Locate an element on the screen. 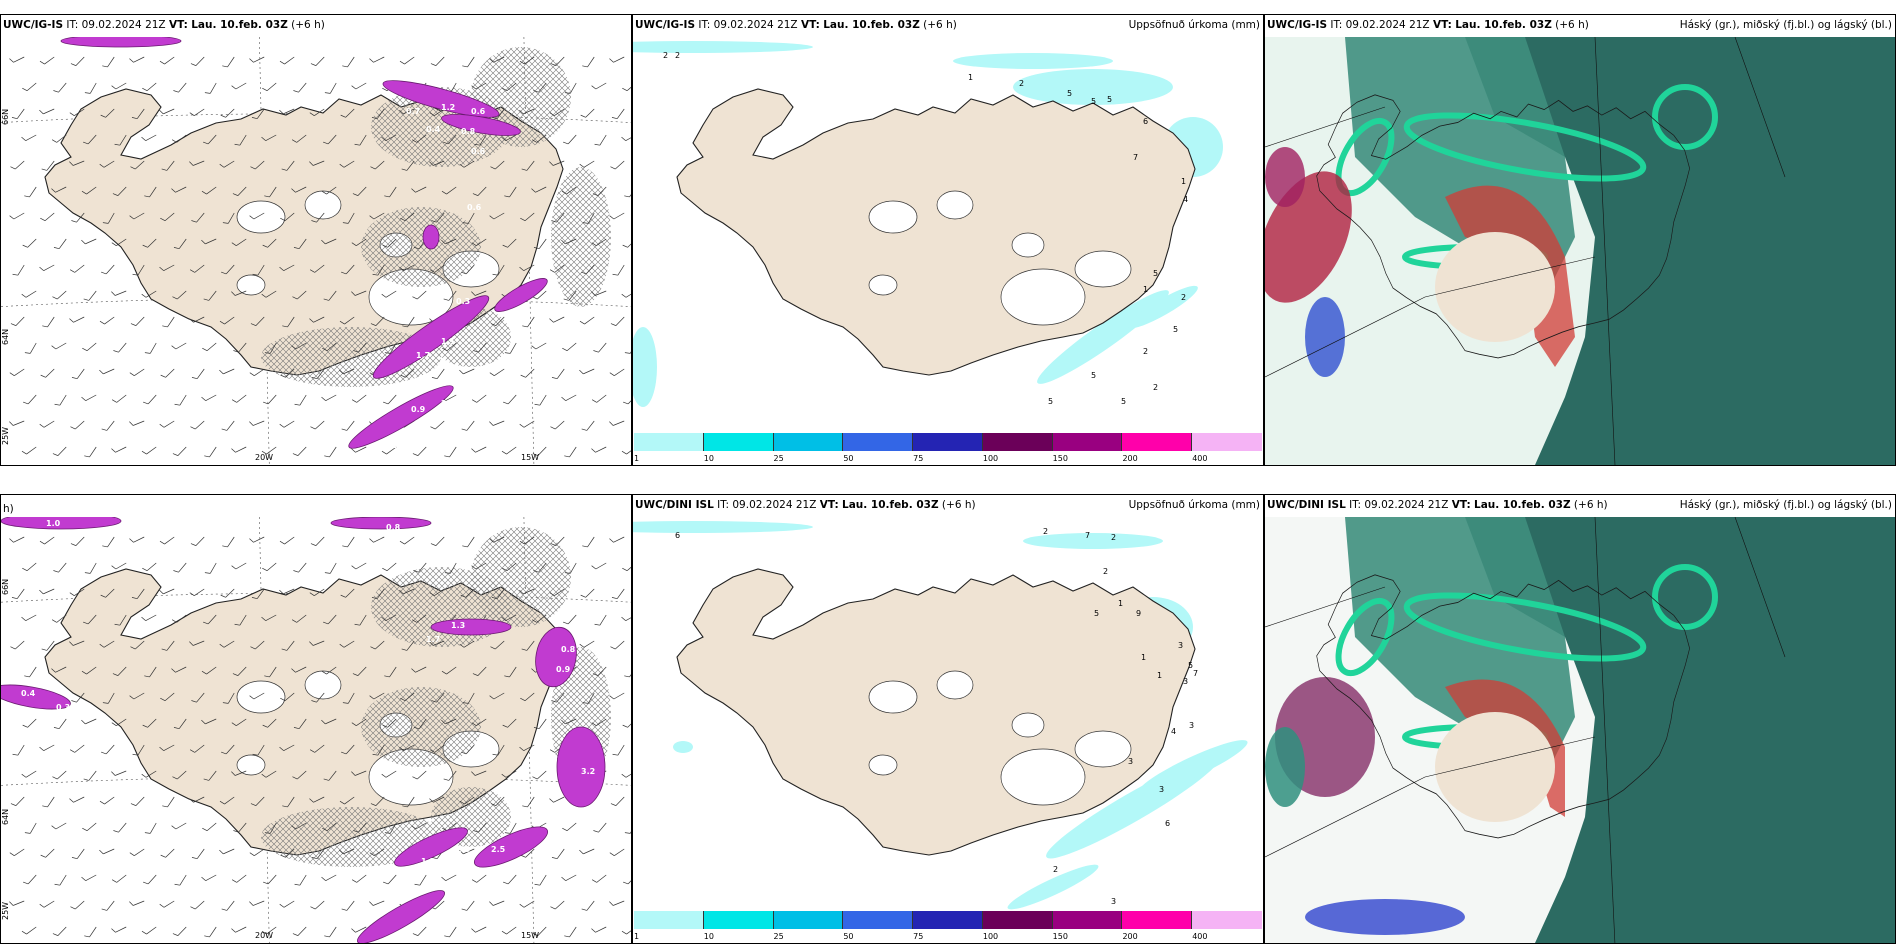 The height and width of the screenshot is (950, 1900). panel-title: Uppsöfnuð úrkoma (mm) is located at coordinates (1194, 505).